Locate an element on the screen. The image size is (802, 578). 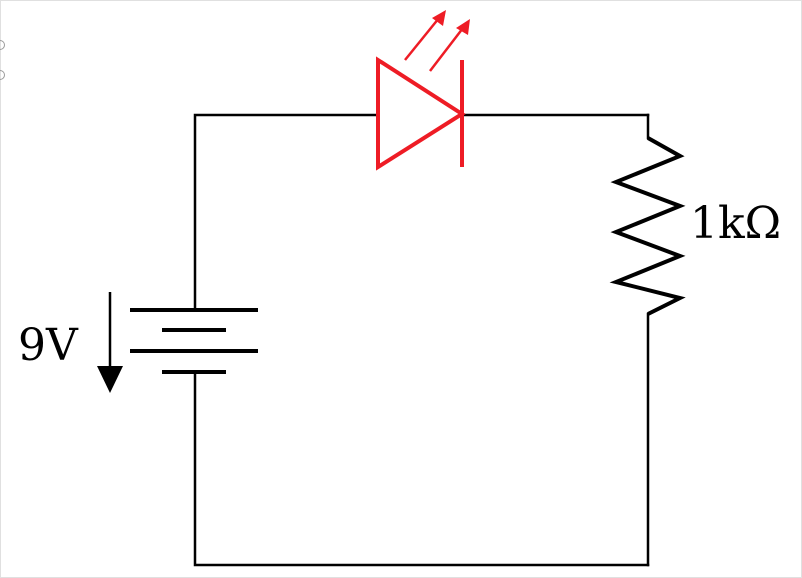
led-light-arrows is located at coordinates (437, 41).